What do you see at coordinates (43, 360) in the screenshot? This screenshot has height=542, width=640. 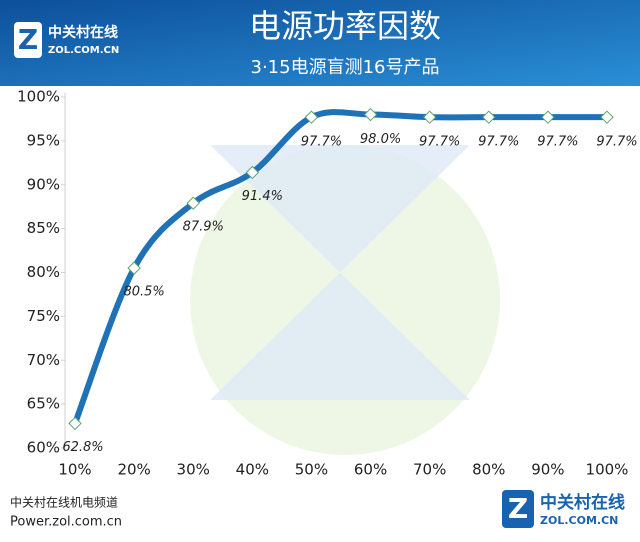 I see `y-tick-label: 70%` at bounding box center [43, 360].